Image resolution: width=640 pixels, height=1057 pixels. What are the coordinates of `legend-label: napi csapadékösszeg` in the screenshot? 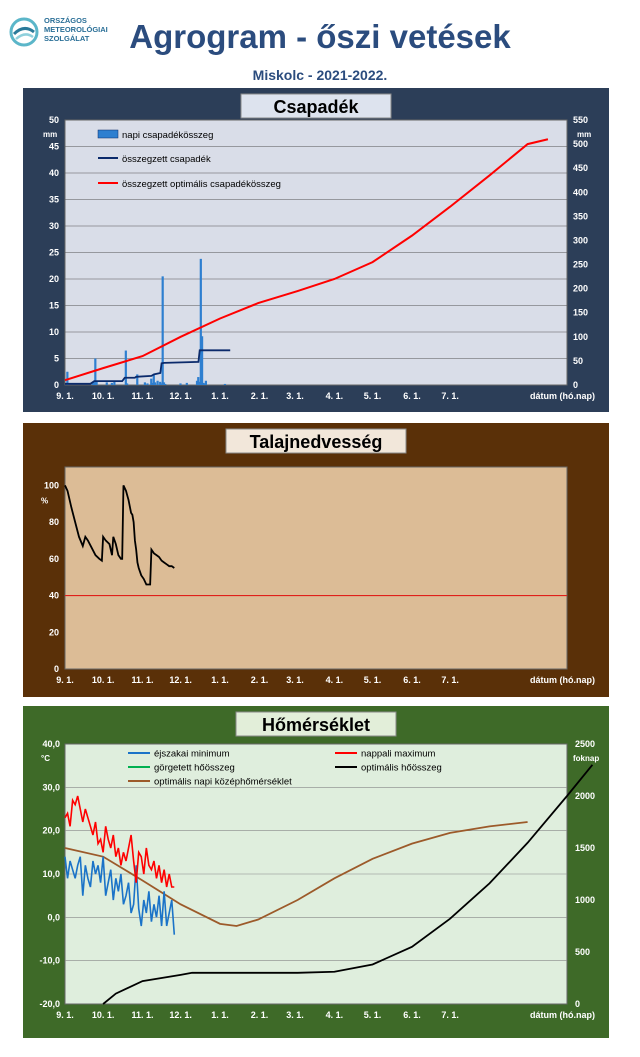 It's located at (167, 135).